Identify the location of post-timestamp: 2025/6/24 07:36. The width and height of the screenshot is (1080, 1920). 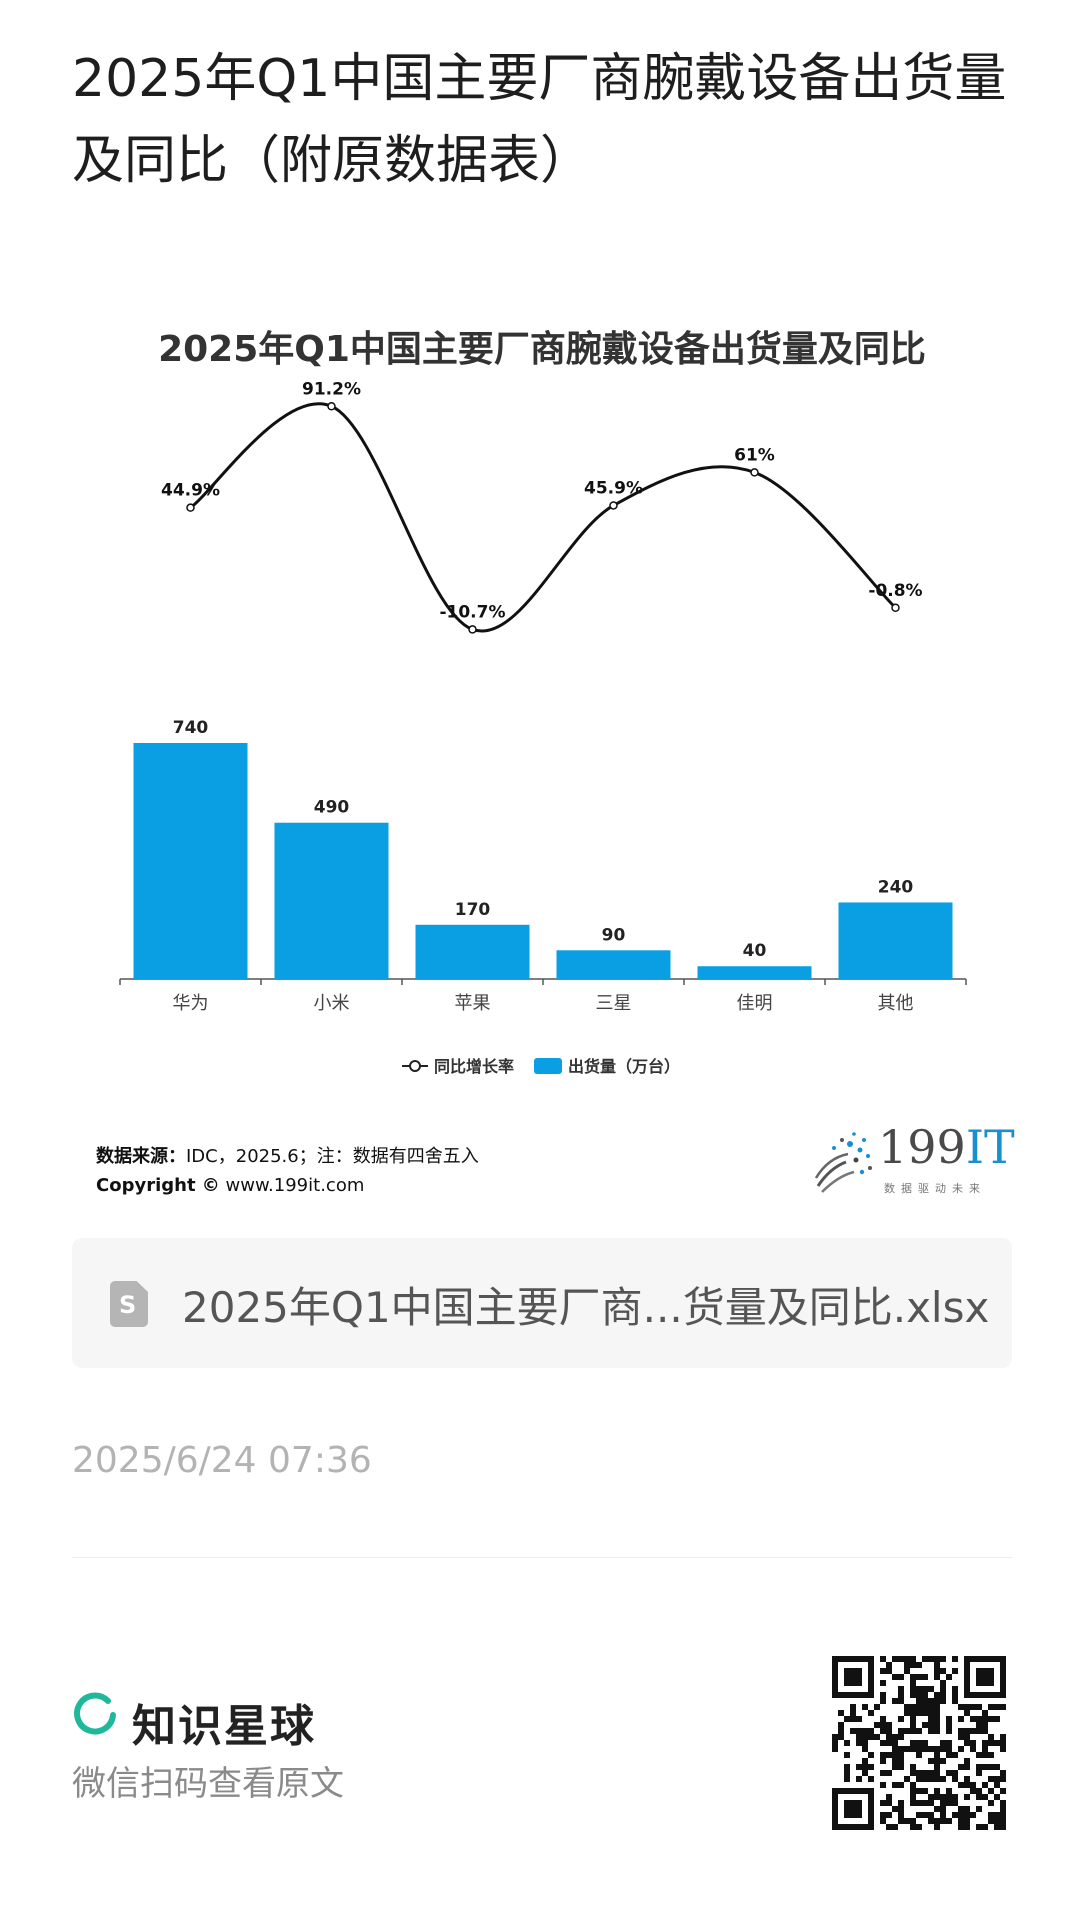
(222, 1460).